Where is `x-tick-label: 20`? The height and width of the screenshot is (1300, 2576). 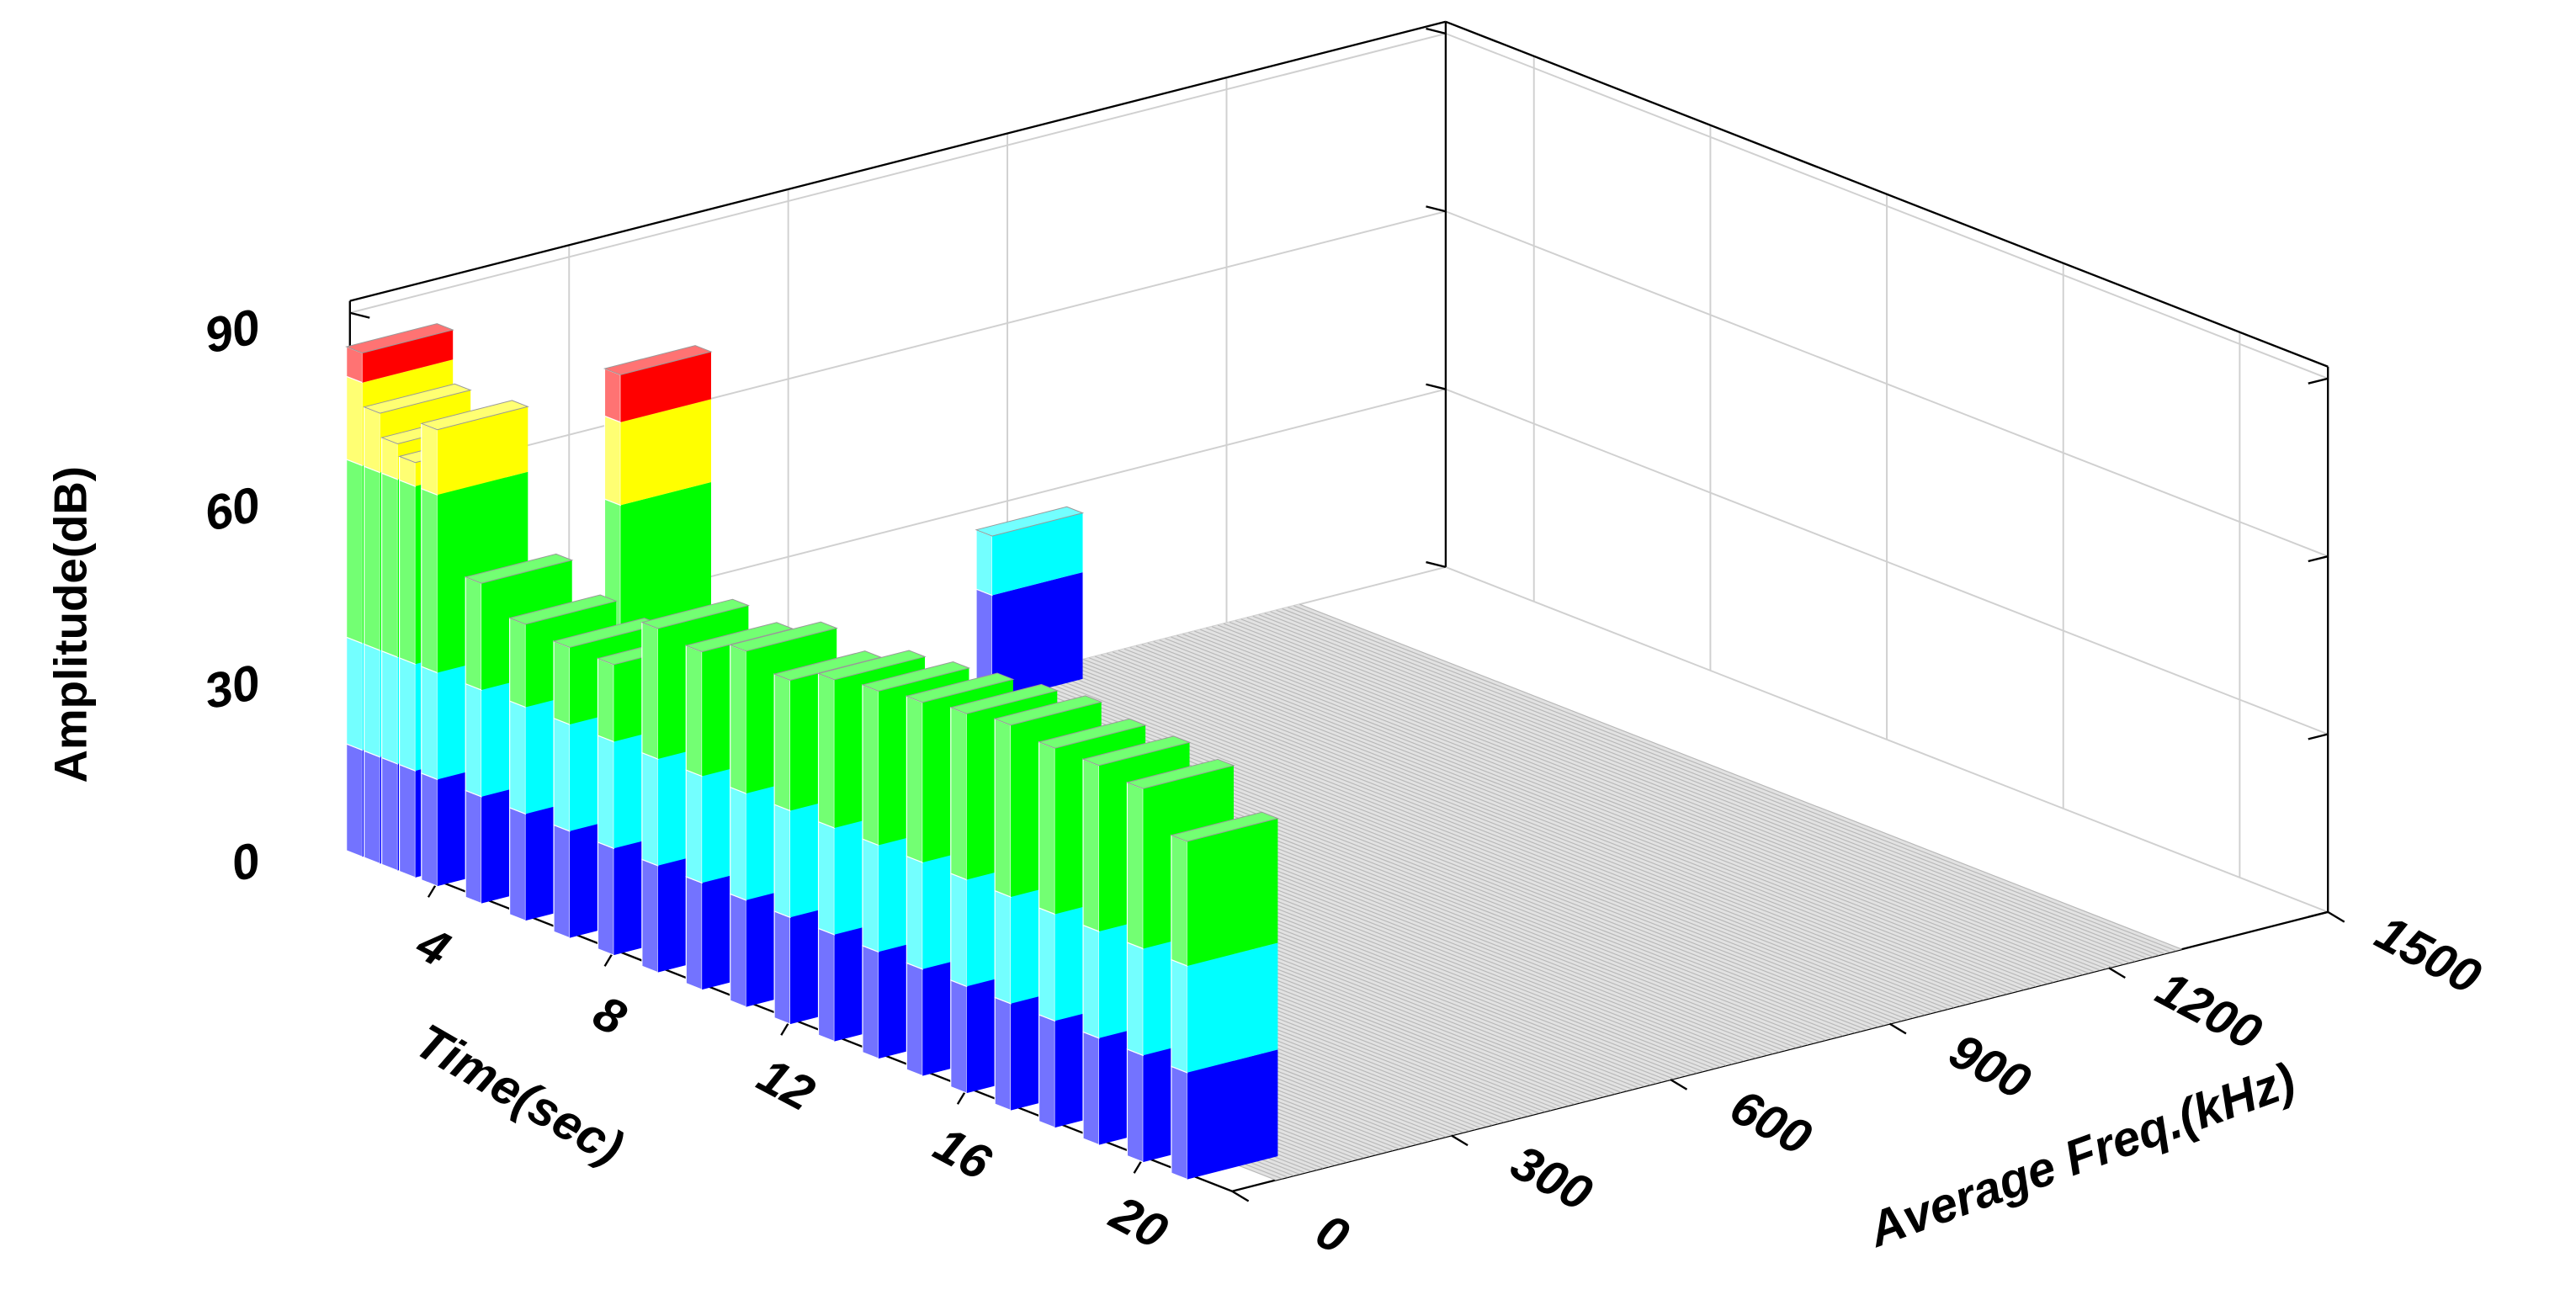
x-tick-label: 20 is located at coordinates (1139, 1223).